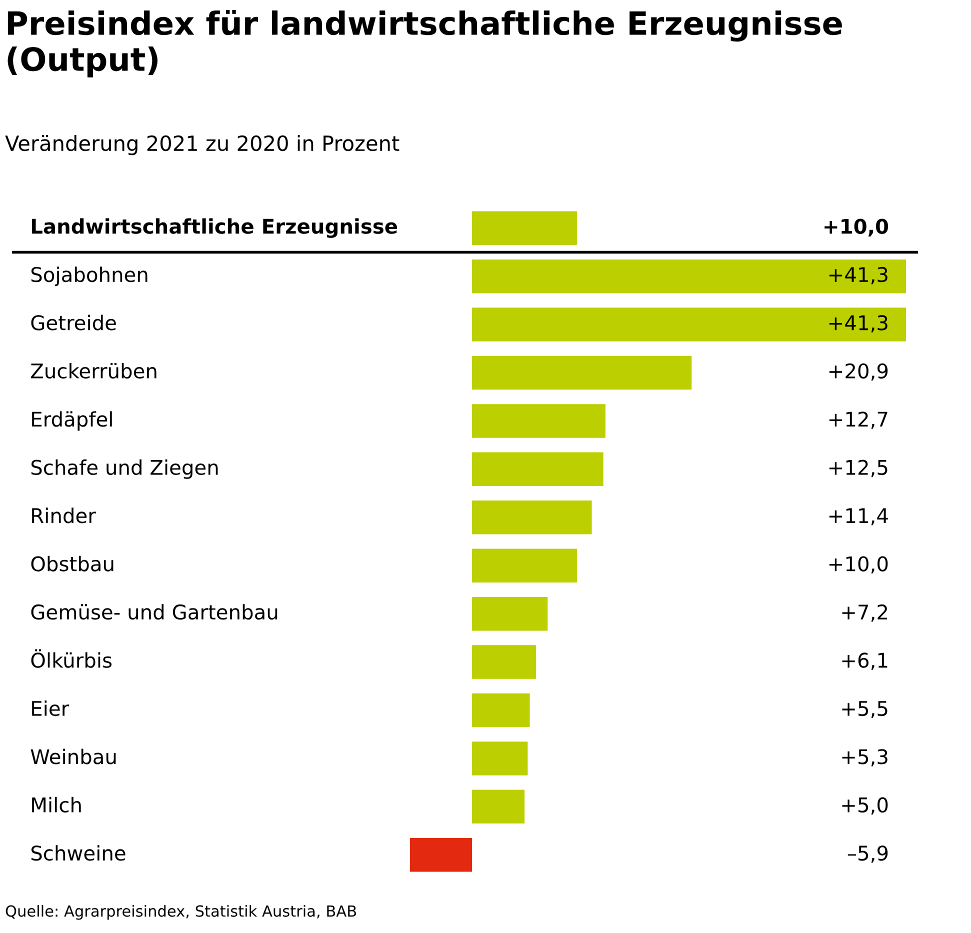 This screenshot has height=933, width=971. What do you see at coordinates (73, 756) in the screenshot?
I see `y-tick-label: Weinbau` at bounding box center [73, 756].